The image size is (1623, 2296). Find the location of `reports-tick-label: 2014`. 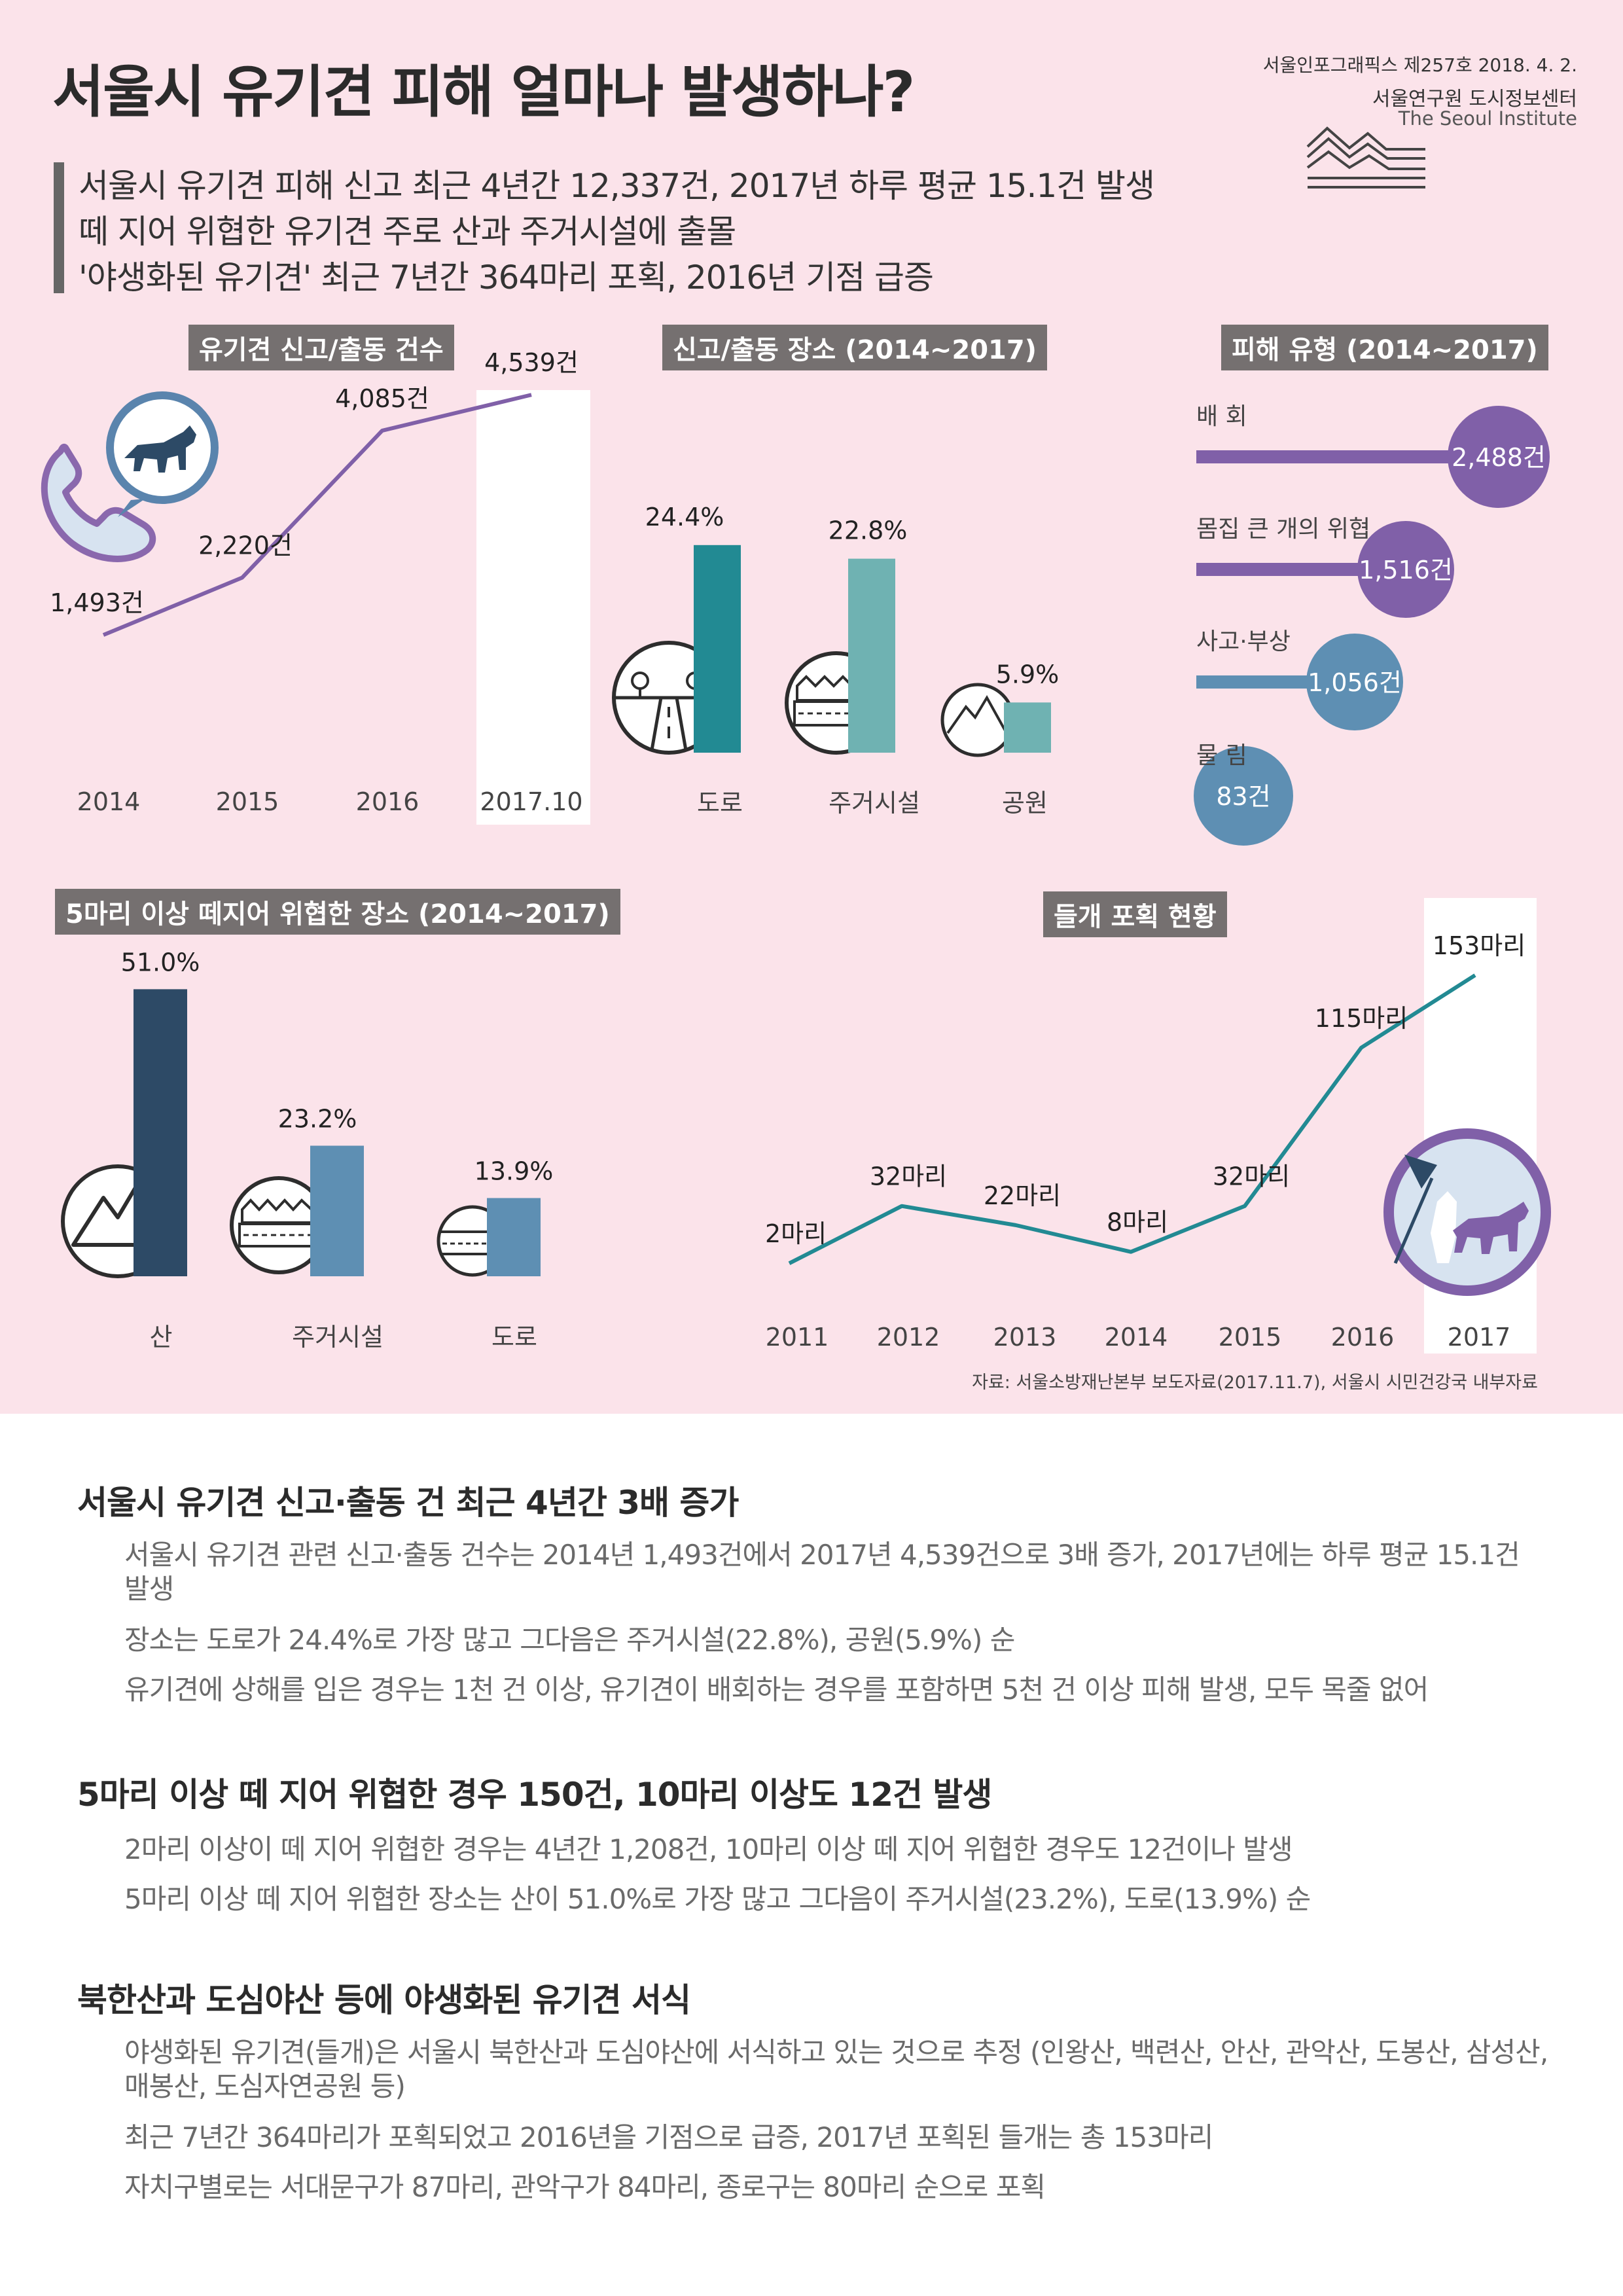

reports-tick-label: 2014 is located at coordinates (109, 801).